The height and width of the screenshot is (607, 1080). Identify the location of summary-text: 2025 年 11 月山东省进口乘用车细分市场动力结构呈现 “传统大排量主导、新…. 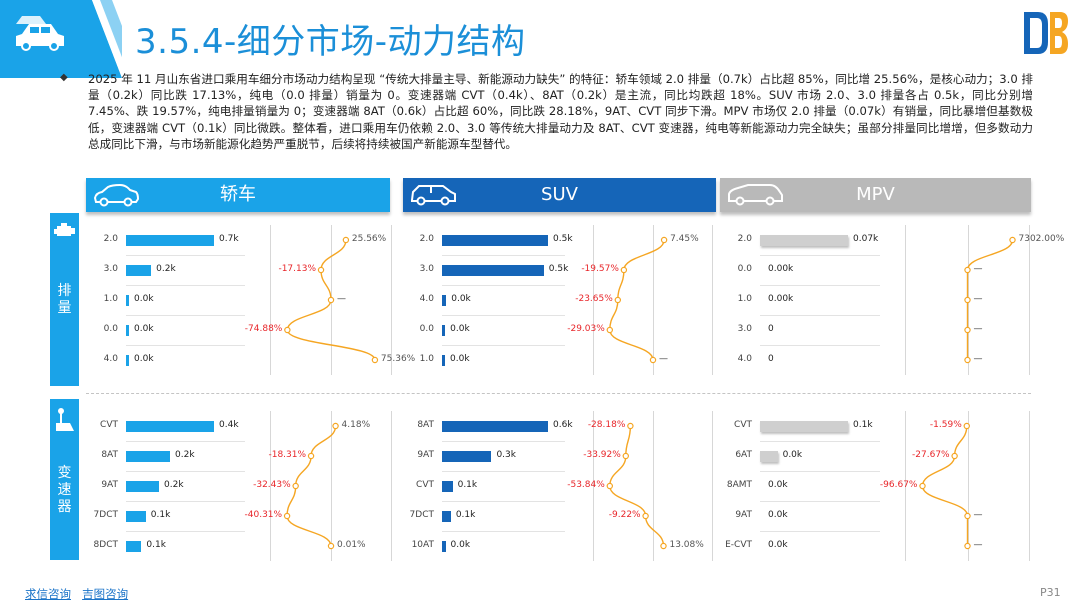
(560, 111).